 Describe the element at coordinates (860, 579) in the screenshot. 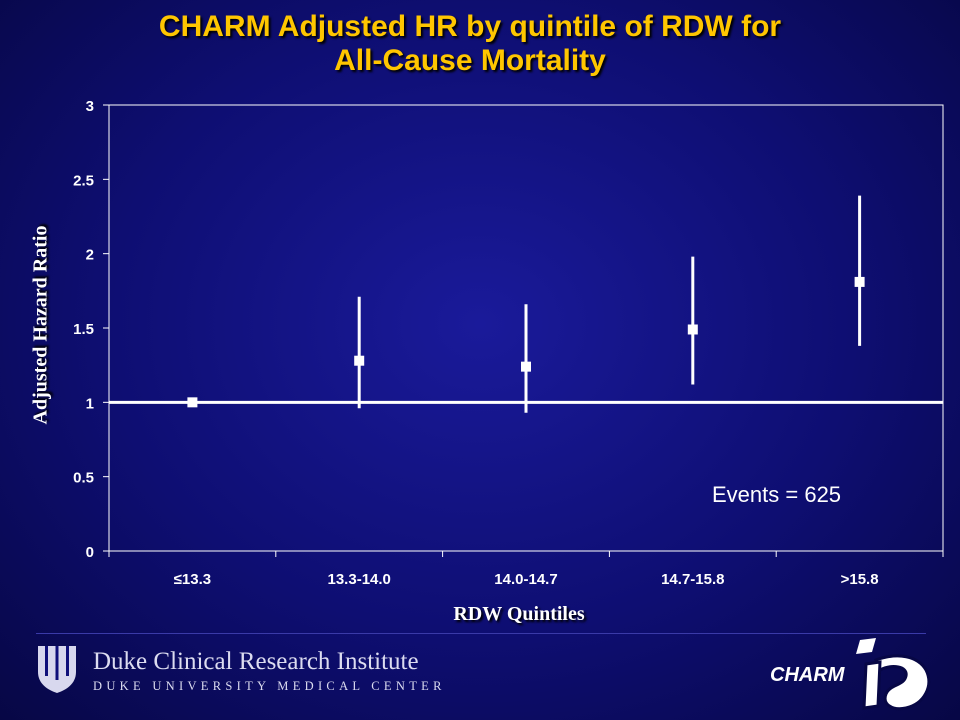

I see `x-tick-label: >15.8` at that location.